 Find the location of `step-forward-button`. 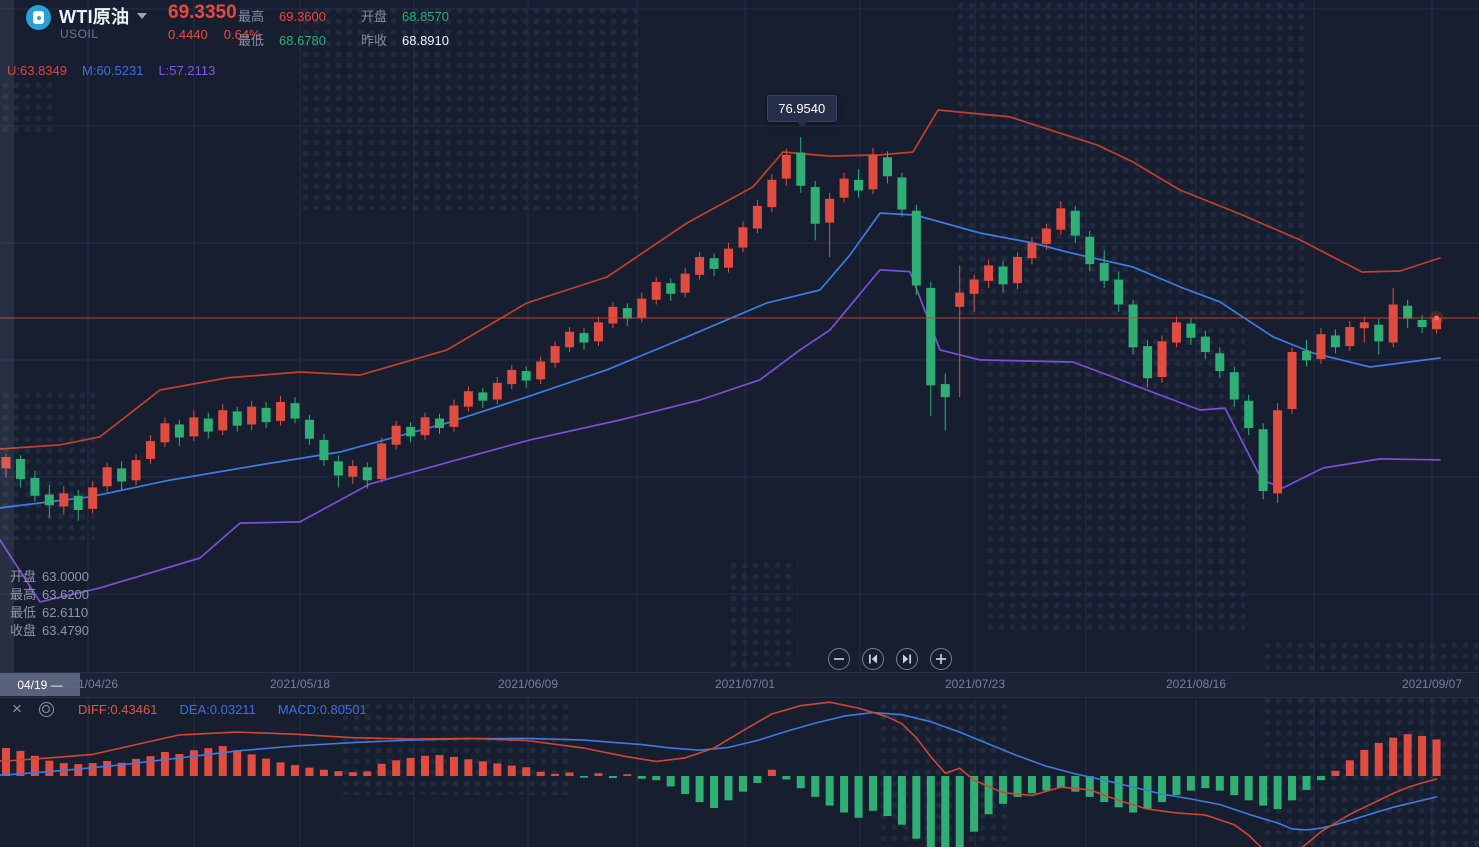

step-forward-button is located at coordinates (907, 659).